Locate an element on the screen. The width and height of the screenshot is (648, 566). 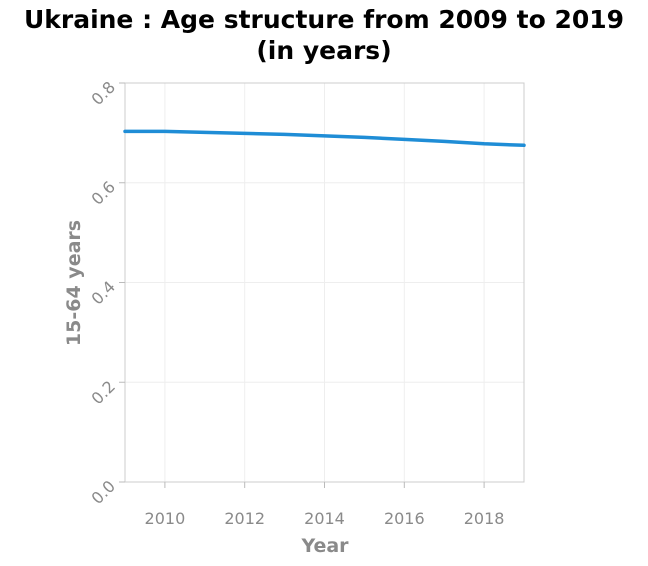
x-tick-label: 2016 is located at coordinates (404, 518).